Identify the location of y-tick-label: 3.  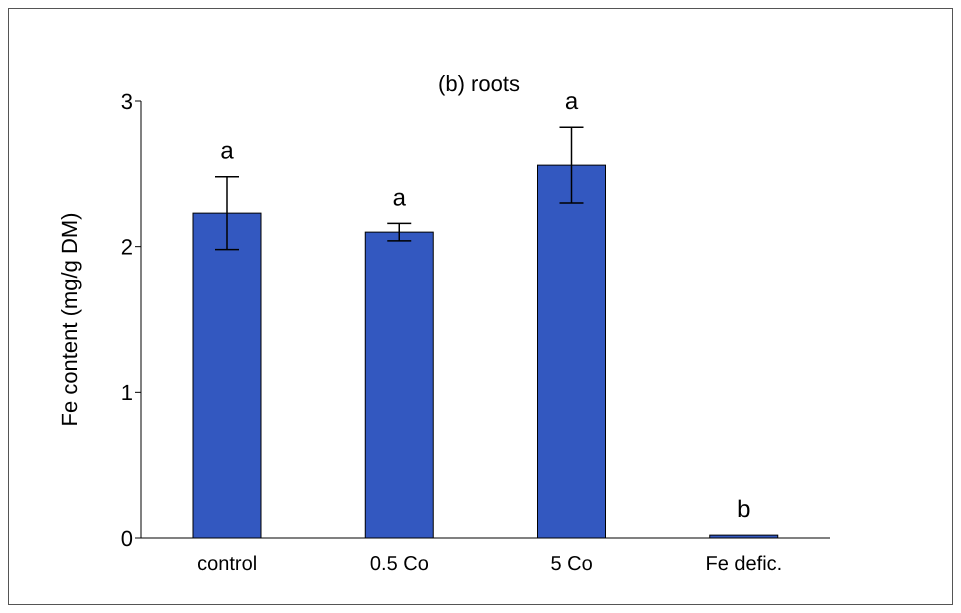
(126, 101).